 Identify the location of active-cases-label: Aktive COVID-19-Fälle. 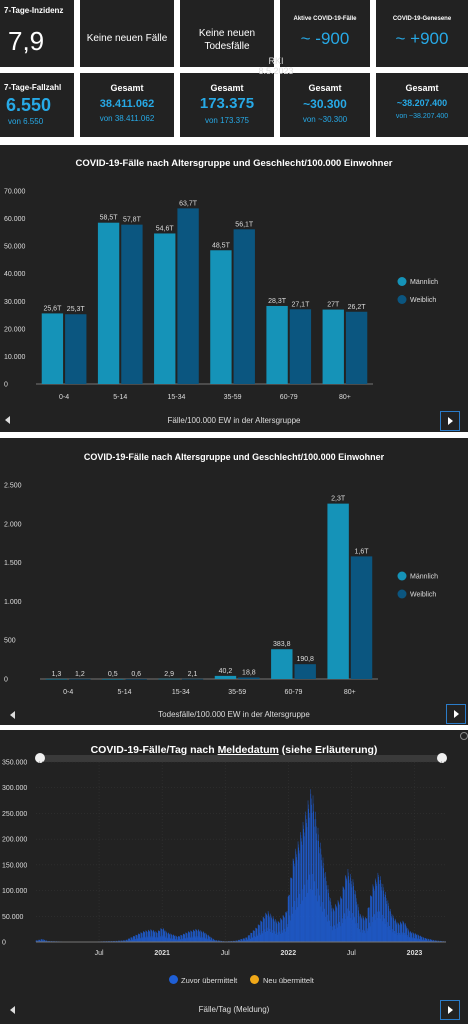
(325, 19).